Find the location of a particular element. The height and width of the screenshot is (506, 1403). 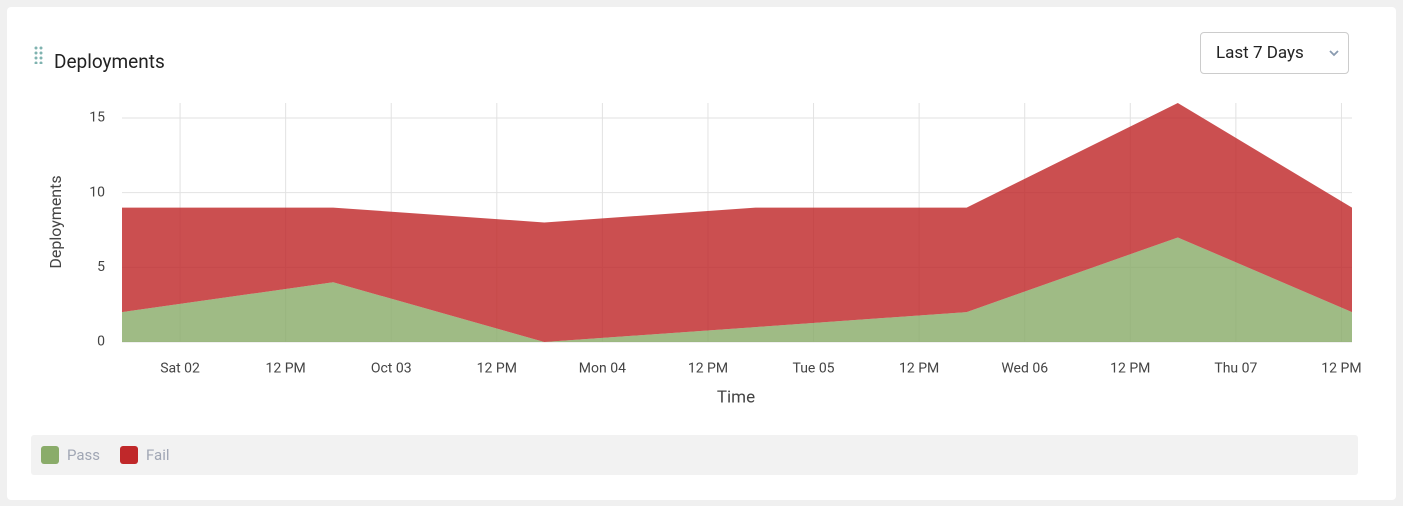

y-tick-label: 0 is located at coordinates (101, 342).